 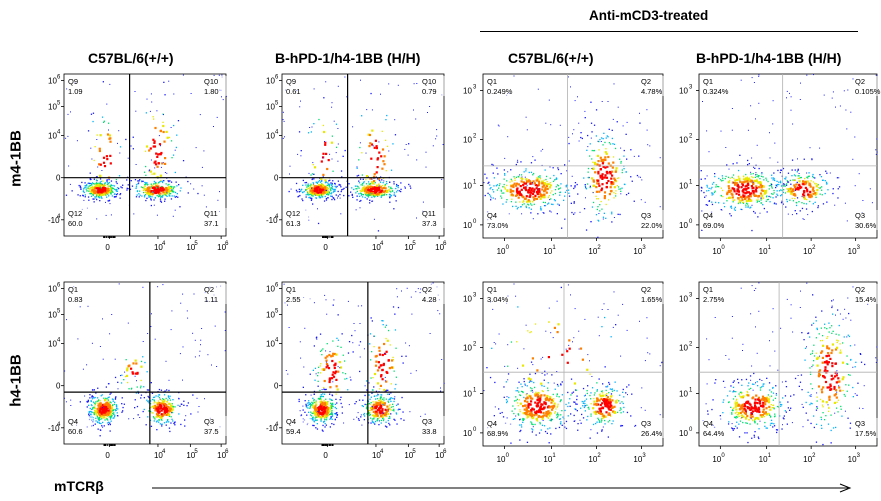 What do you see at coordinates (216, 426) in the screenshot?
I see `quadrant-label-bg` at bounding box center [216, 426].